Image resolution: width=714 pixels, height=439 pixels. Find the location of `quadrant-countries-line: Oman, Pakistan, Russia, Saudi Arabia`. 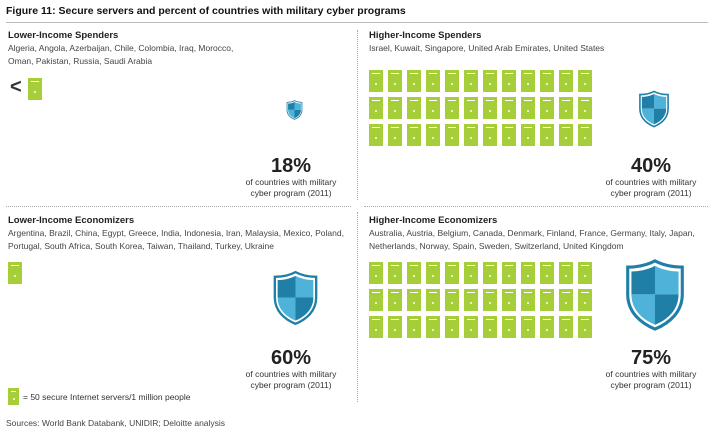

quadrant-countries-line: Oman, Pakistan, Russia, Saudi Arabia is located at coordinates (80, 61).